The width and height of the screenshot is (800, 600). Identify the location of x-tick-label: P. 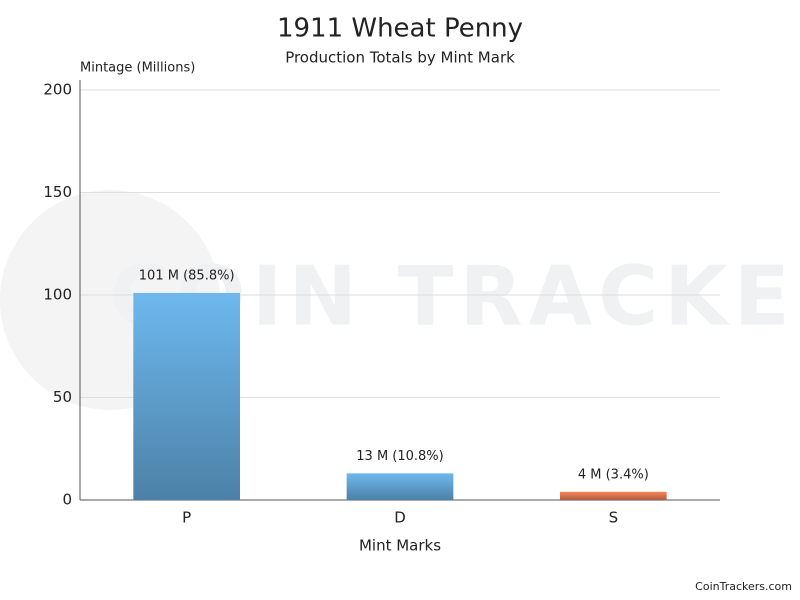
(186, 518).